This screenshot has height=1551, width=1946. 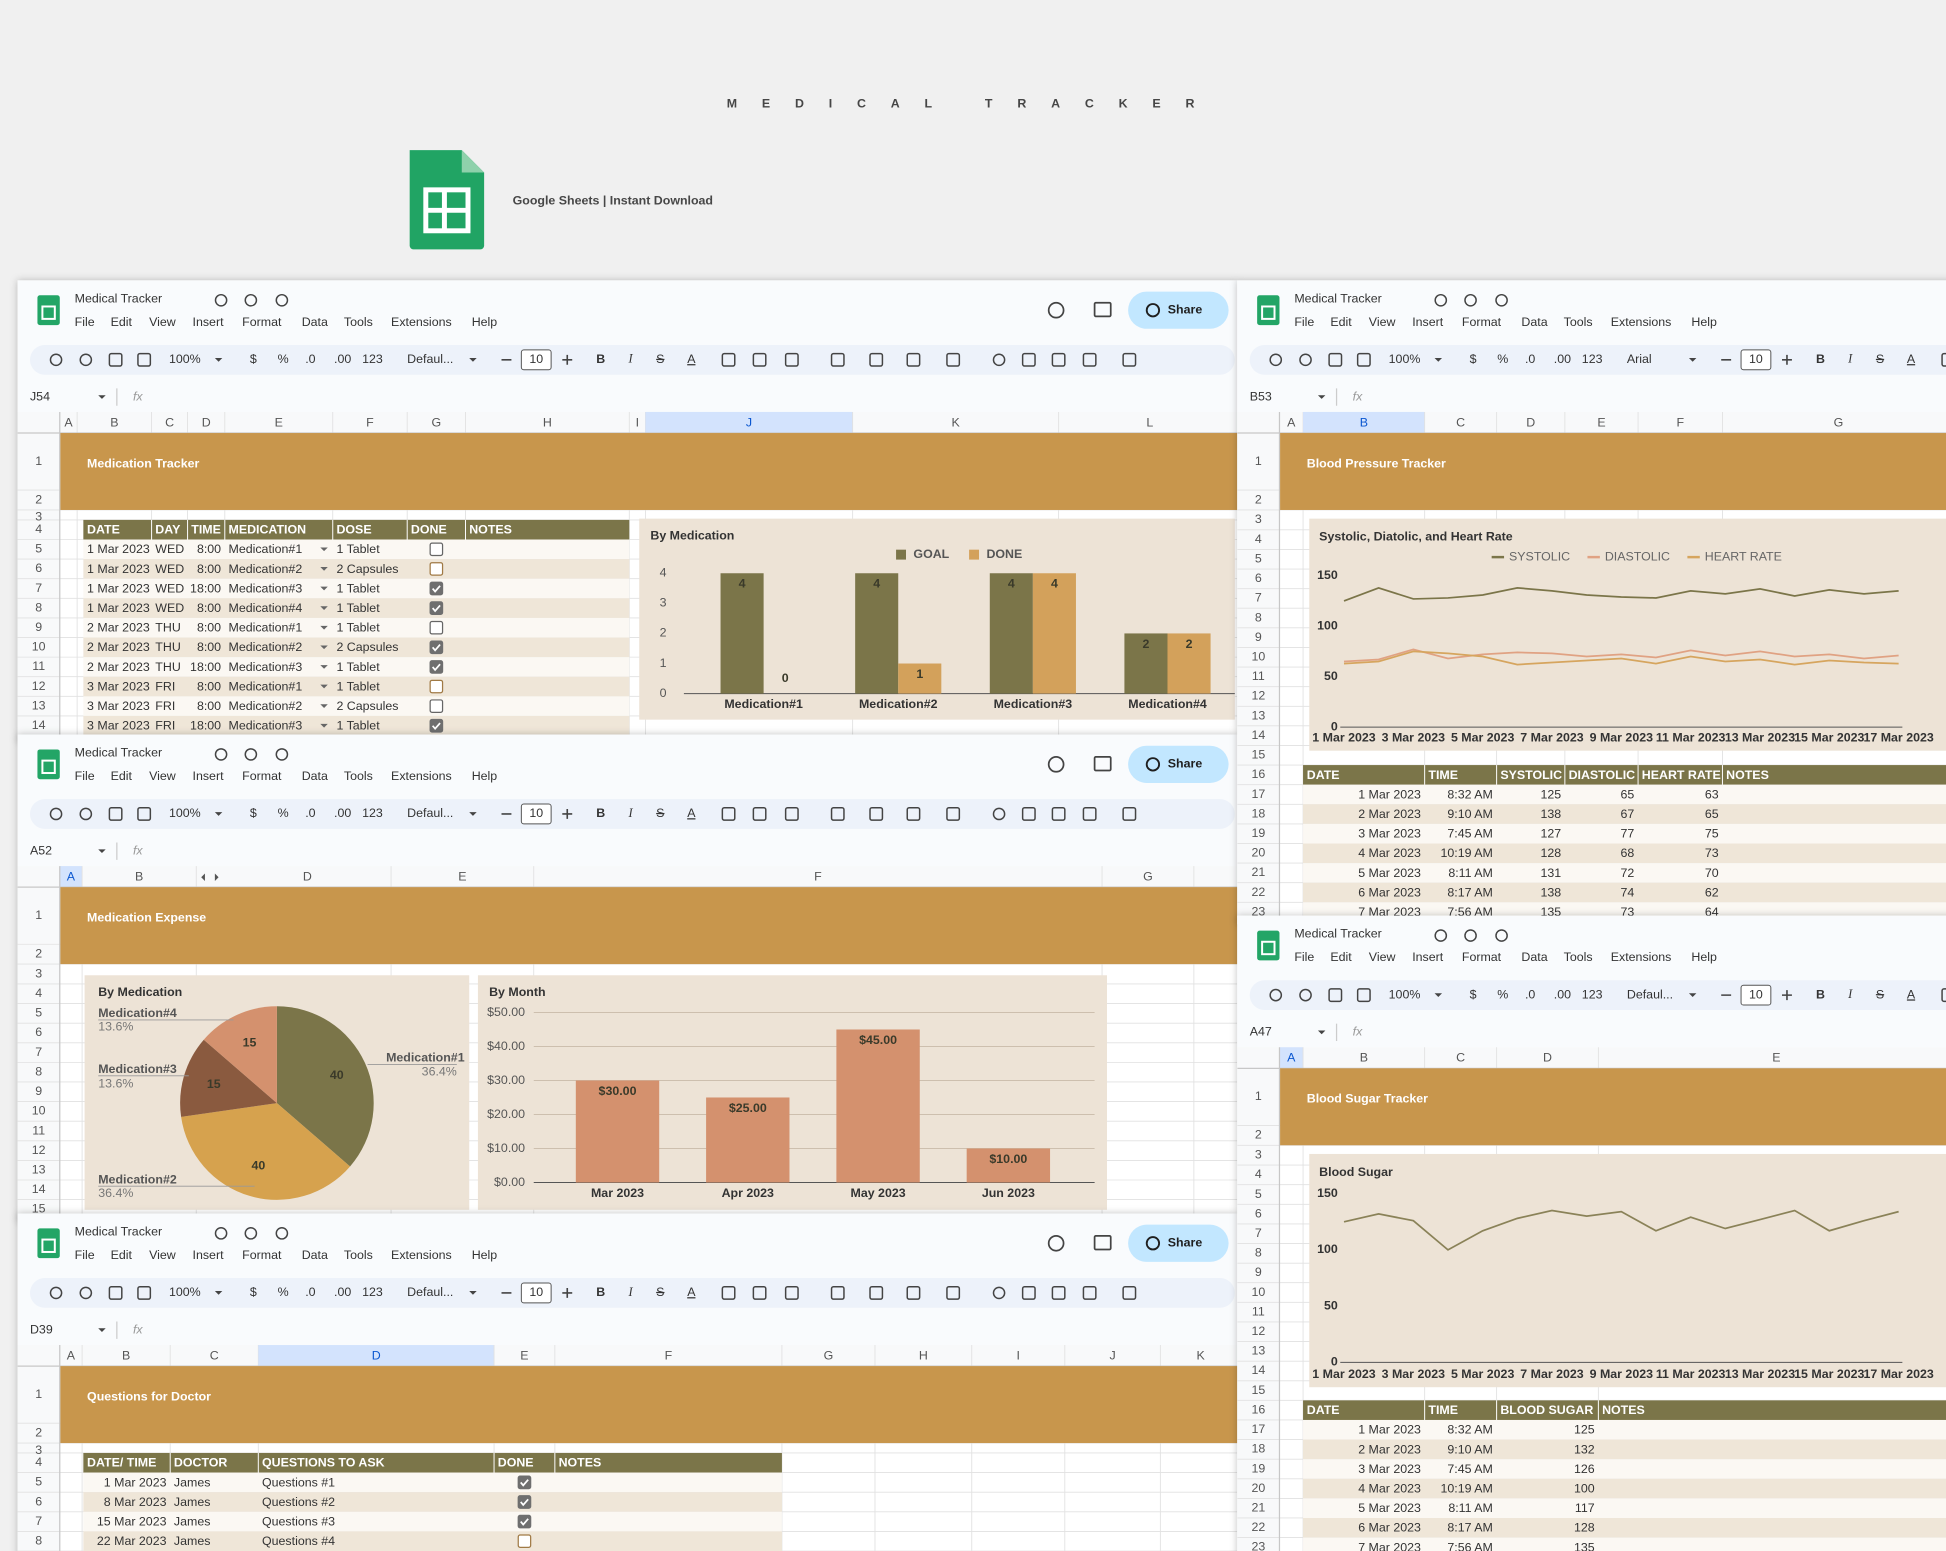 What do you see at coordinates (1641, 957) in the screenshot?
I see `menu-item: Extensions` at bounding box center [1641, 957].